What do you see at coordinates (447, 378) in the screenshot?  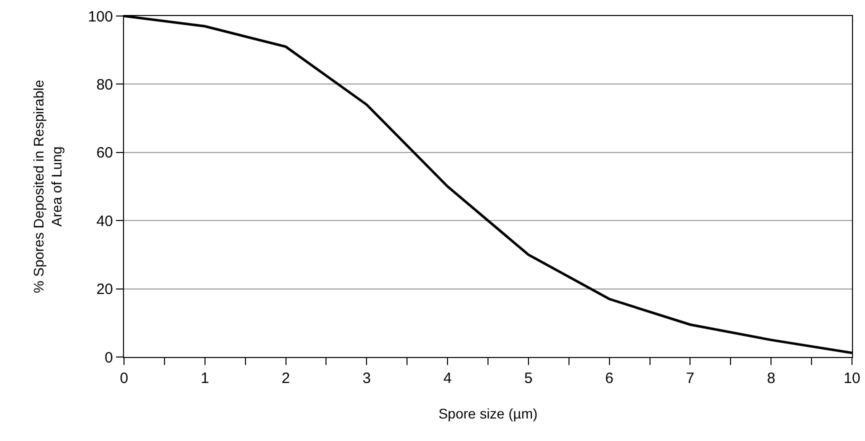 I see `x-tick-label: 4` at bounding box center [447, 378].